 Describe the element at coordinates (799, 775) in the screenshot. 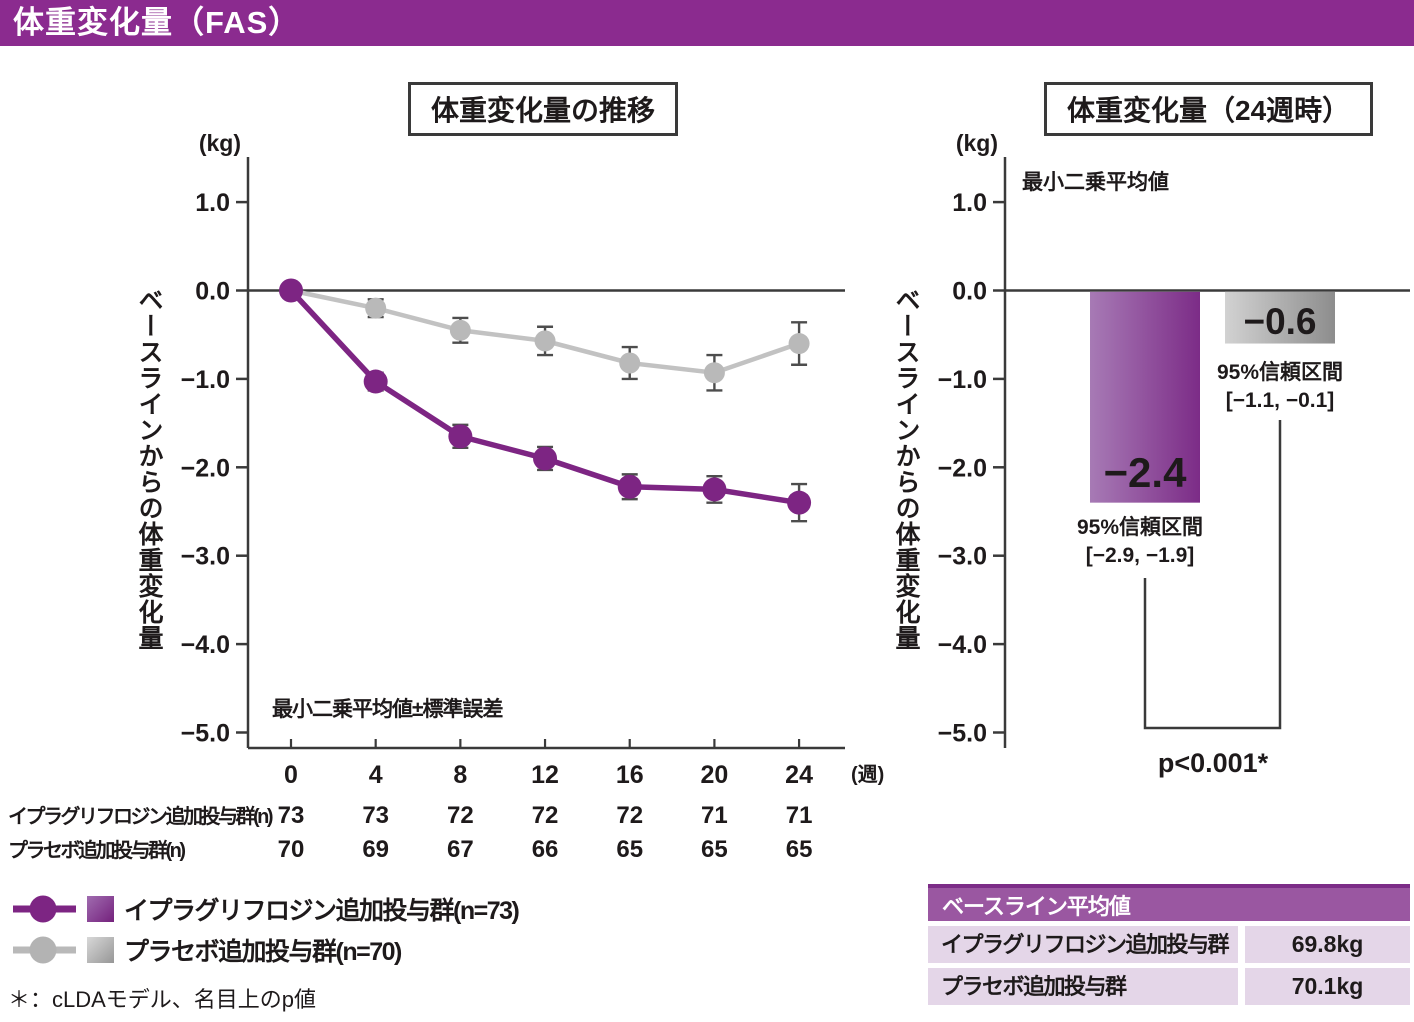

I see `svg-text: 24` at that location.